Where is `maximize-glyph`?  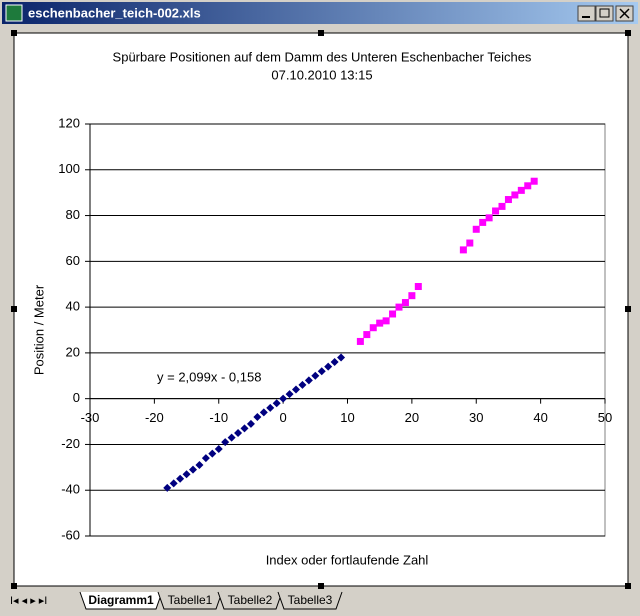
maximize-glyph is located at coordinates (604, 13).